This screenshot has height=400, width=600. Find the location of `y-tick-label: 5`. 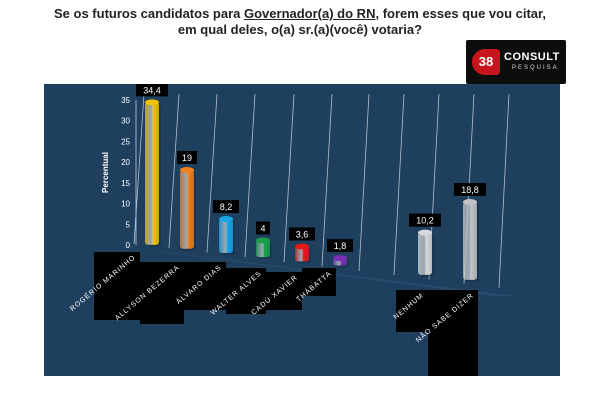

y-tick-label: 5 is located at coordinates (128, 224).